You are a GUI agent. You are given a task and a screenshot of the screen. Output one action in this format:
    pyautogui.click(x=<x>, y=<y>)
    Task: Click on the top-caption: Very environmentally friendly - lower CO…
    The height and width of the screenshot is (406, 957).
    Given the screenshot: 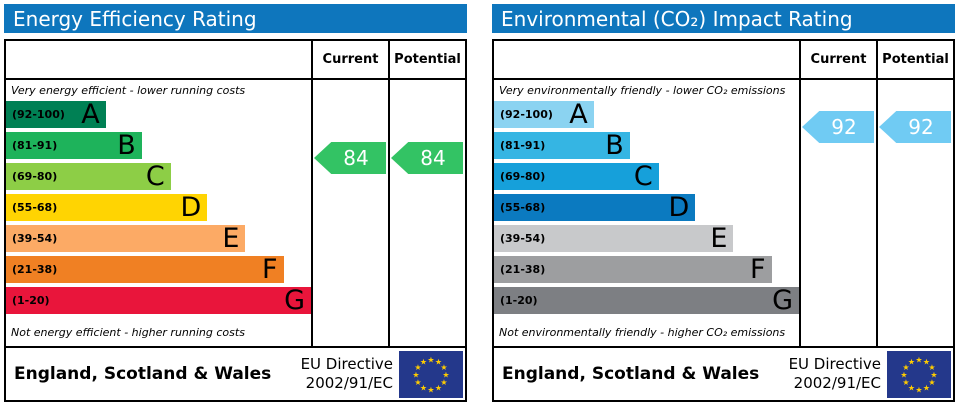 What is the action you would take?
    pyautogui.click(x=642, y=90)
    